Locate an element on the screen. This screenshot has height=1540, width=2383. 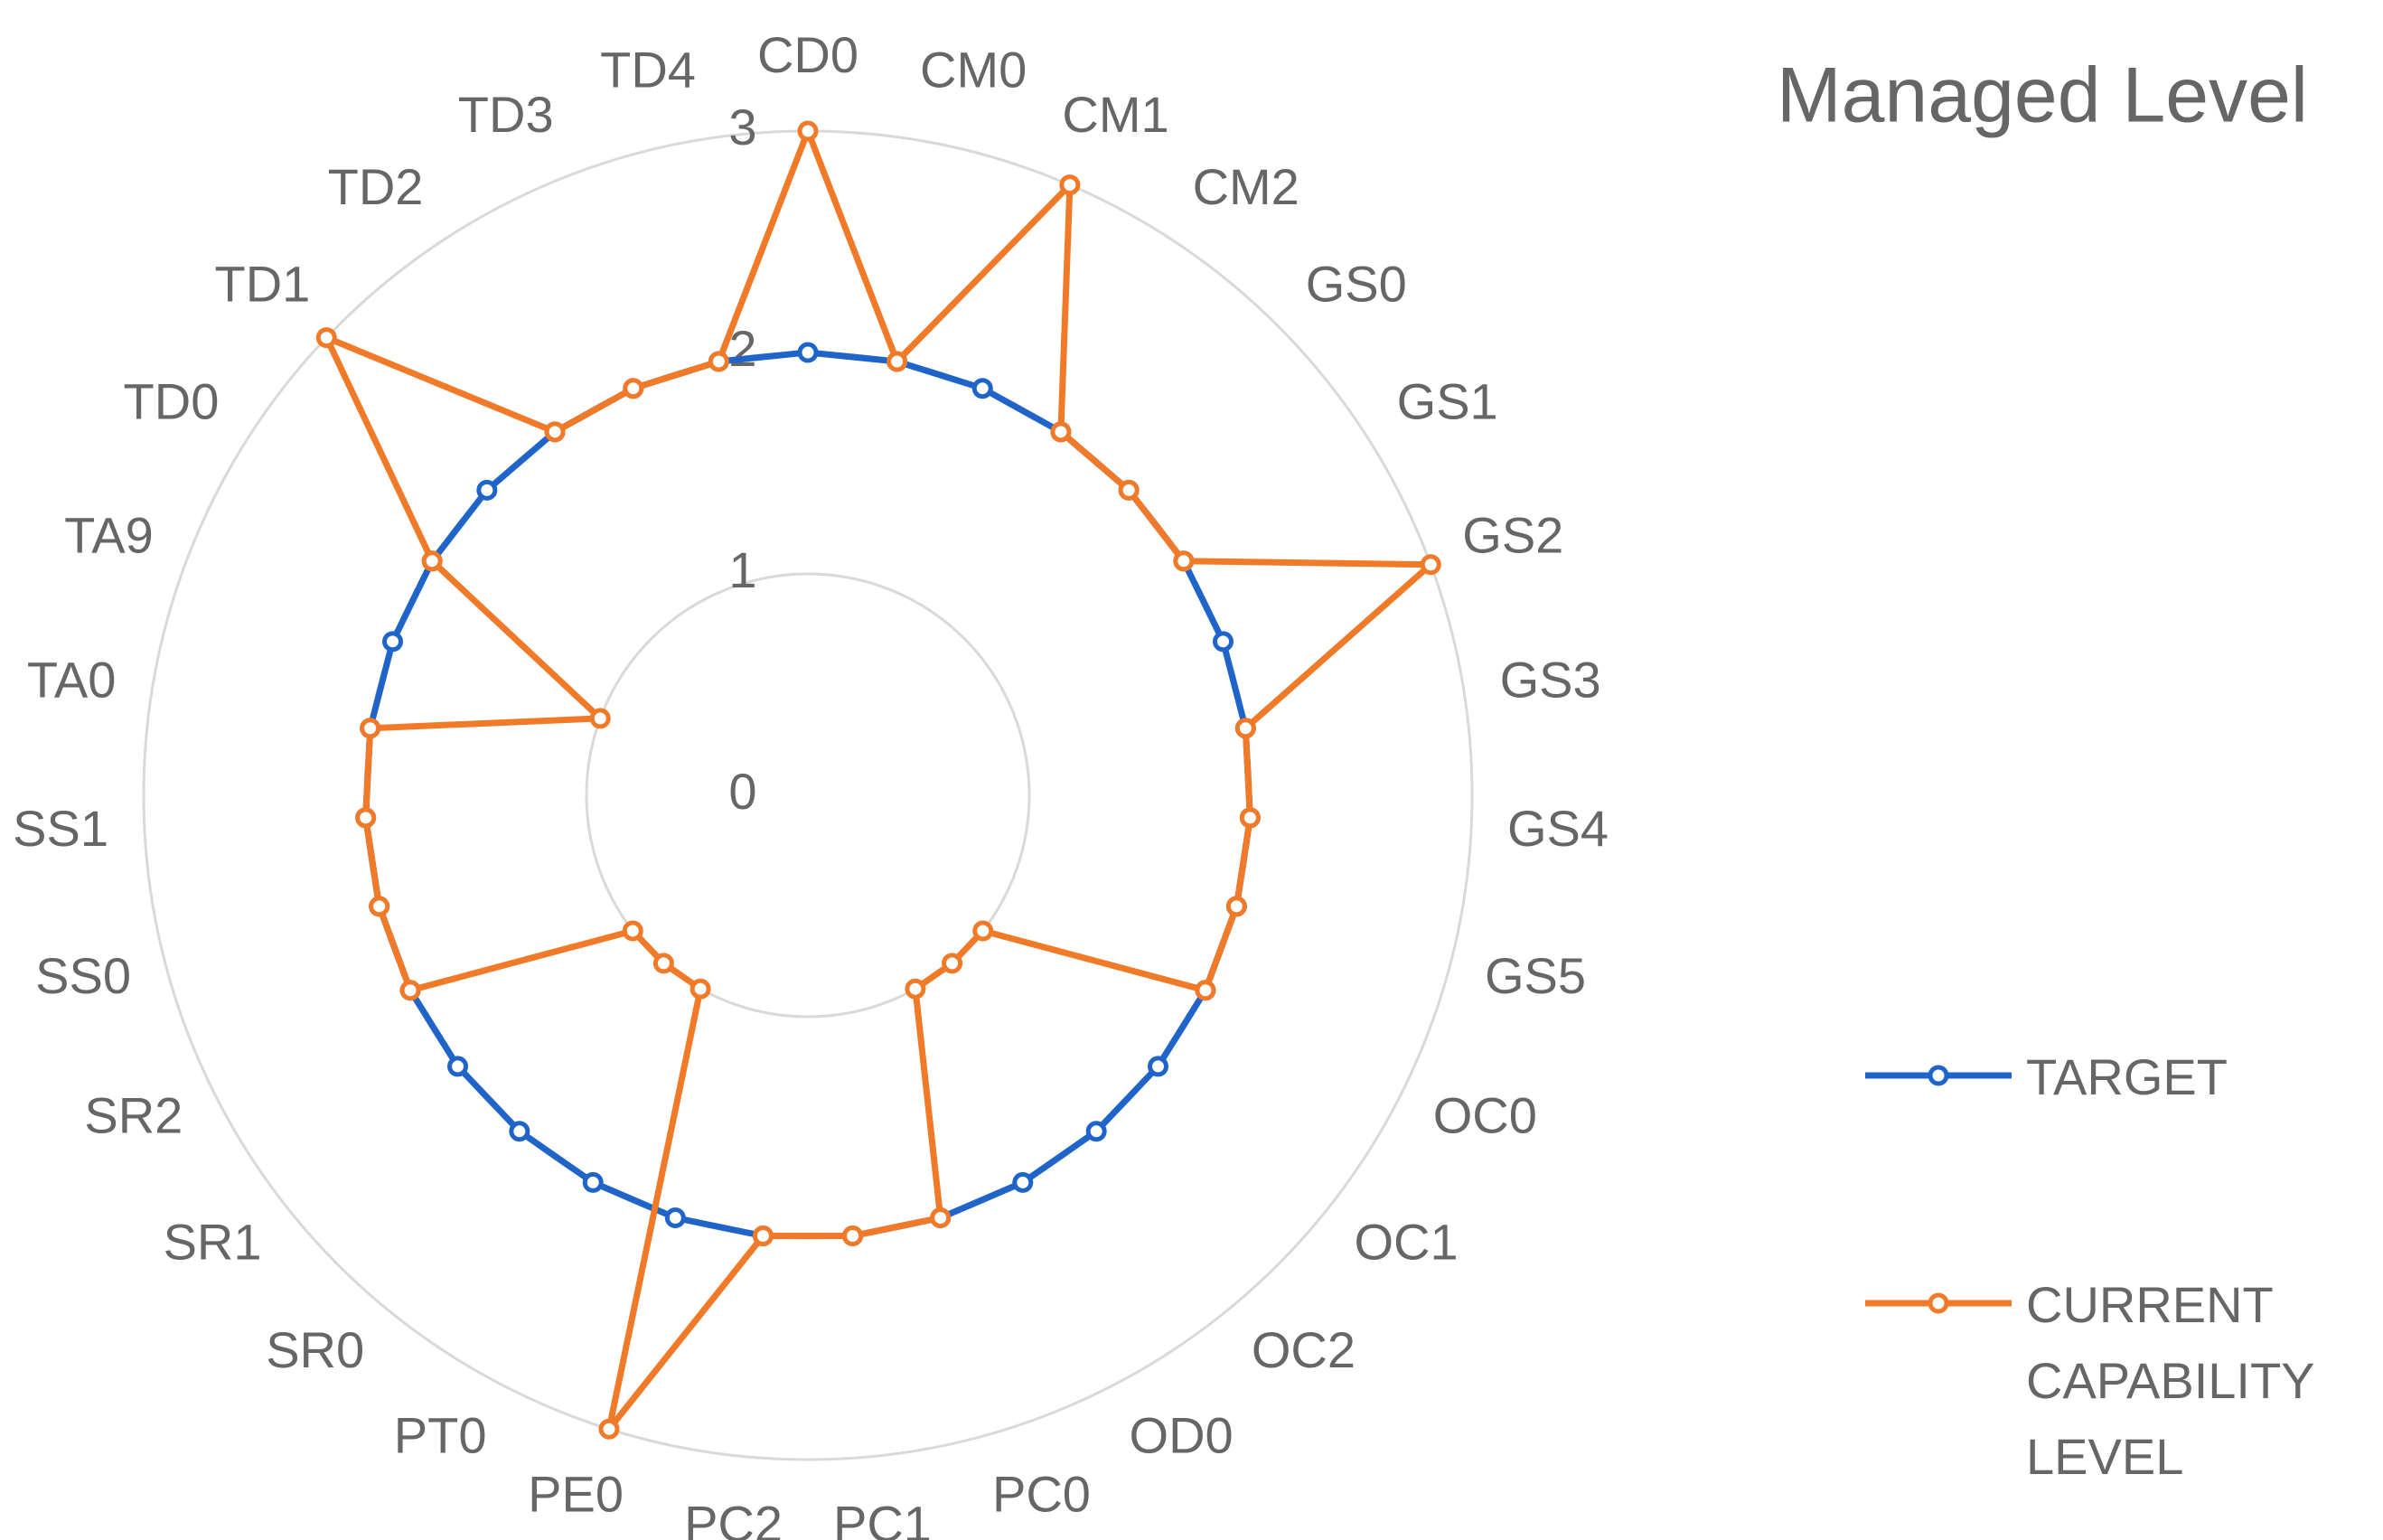
category-label: TD2 is located at coordinates (376, 186).